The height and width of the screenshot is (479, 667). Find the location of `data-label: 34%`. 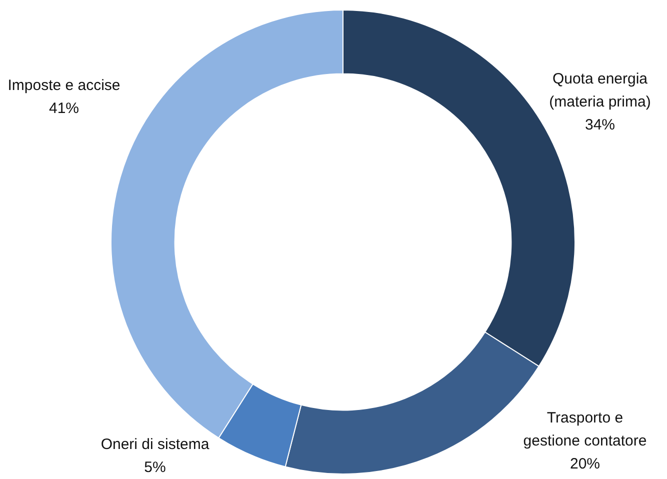

data-label: 34% is located at coordinates (600, 125).